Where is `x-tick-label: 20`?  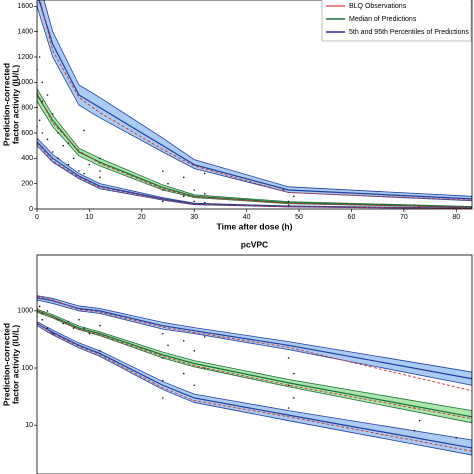 x-tick-label: 20 is located at coordinates (142, 217).